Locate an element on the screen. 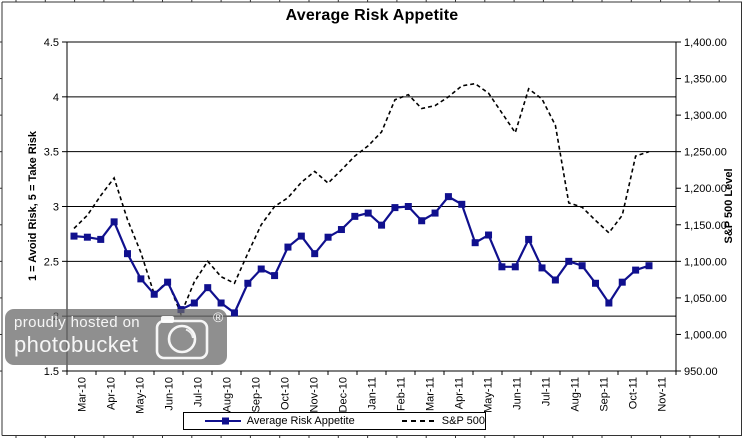  photobucket-watermark: proudly hosted on photobucket ® is located at coordinates (116, 337).